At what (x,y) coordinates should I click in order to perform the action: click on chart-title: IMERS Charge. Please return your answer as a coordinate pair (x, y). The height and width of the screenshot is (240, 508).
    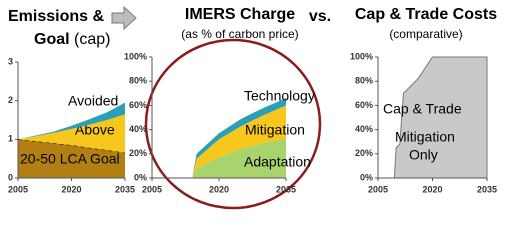
    Looking at the image, I should click on (240, 14).